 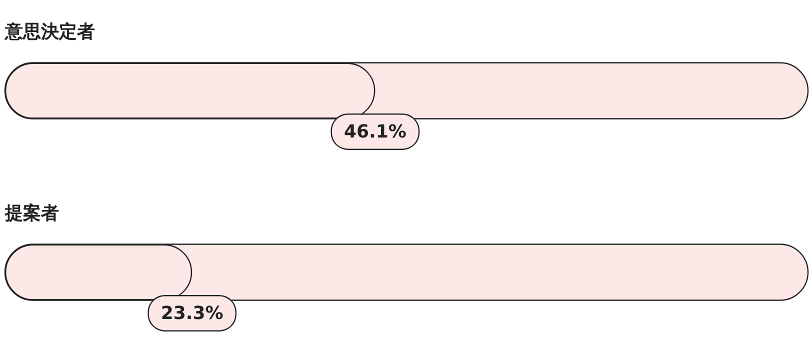 I want to click on y-tick-label: 意思決定者, so click(x=49, y=31).